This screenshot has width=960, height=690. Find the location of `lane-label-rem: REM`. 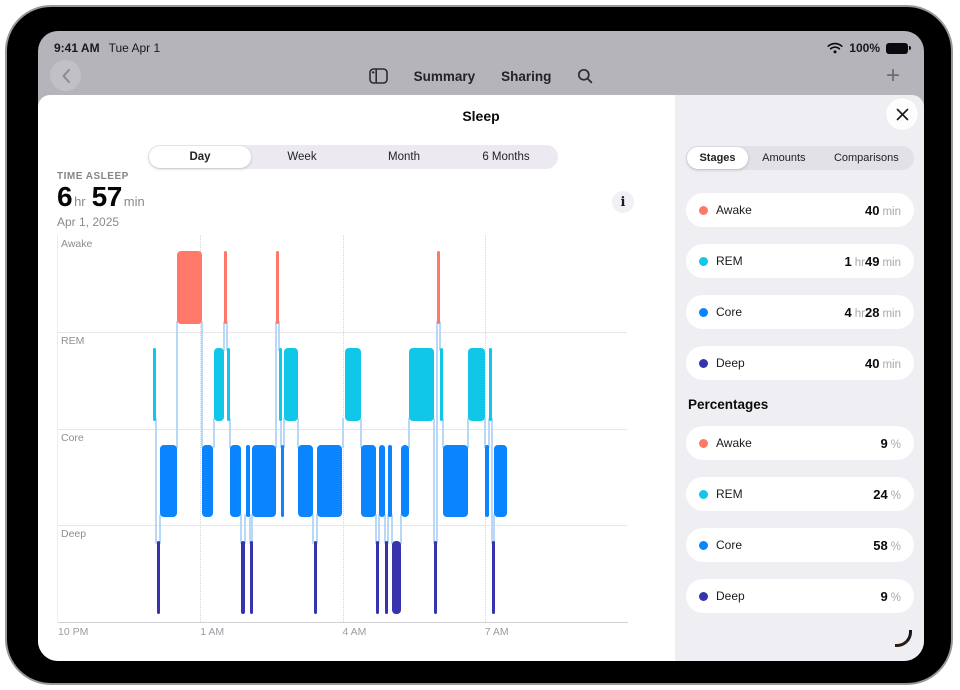

lane-label-rem: REM is located at coordinates (73, 340).